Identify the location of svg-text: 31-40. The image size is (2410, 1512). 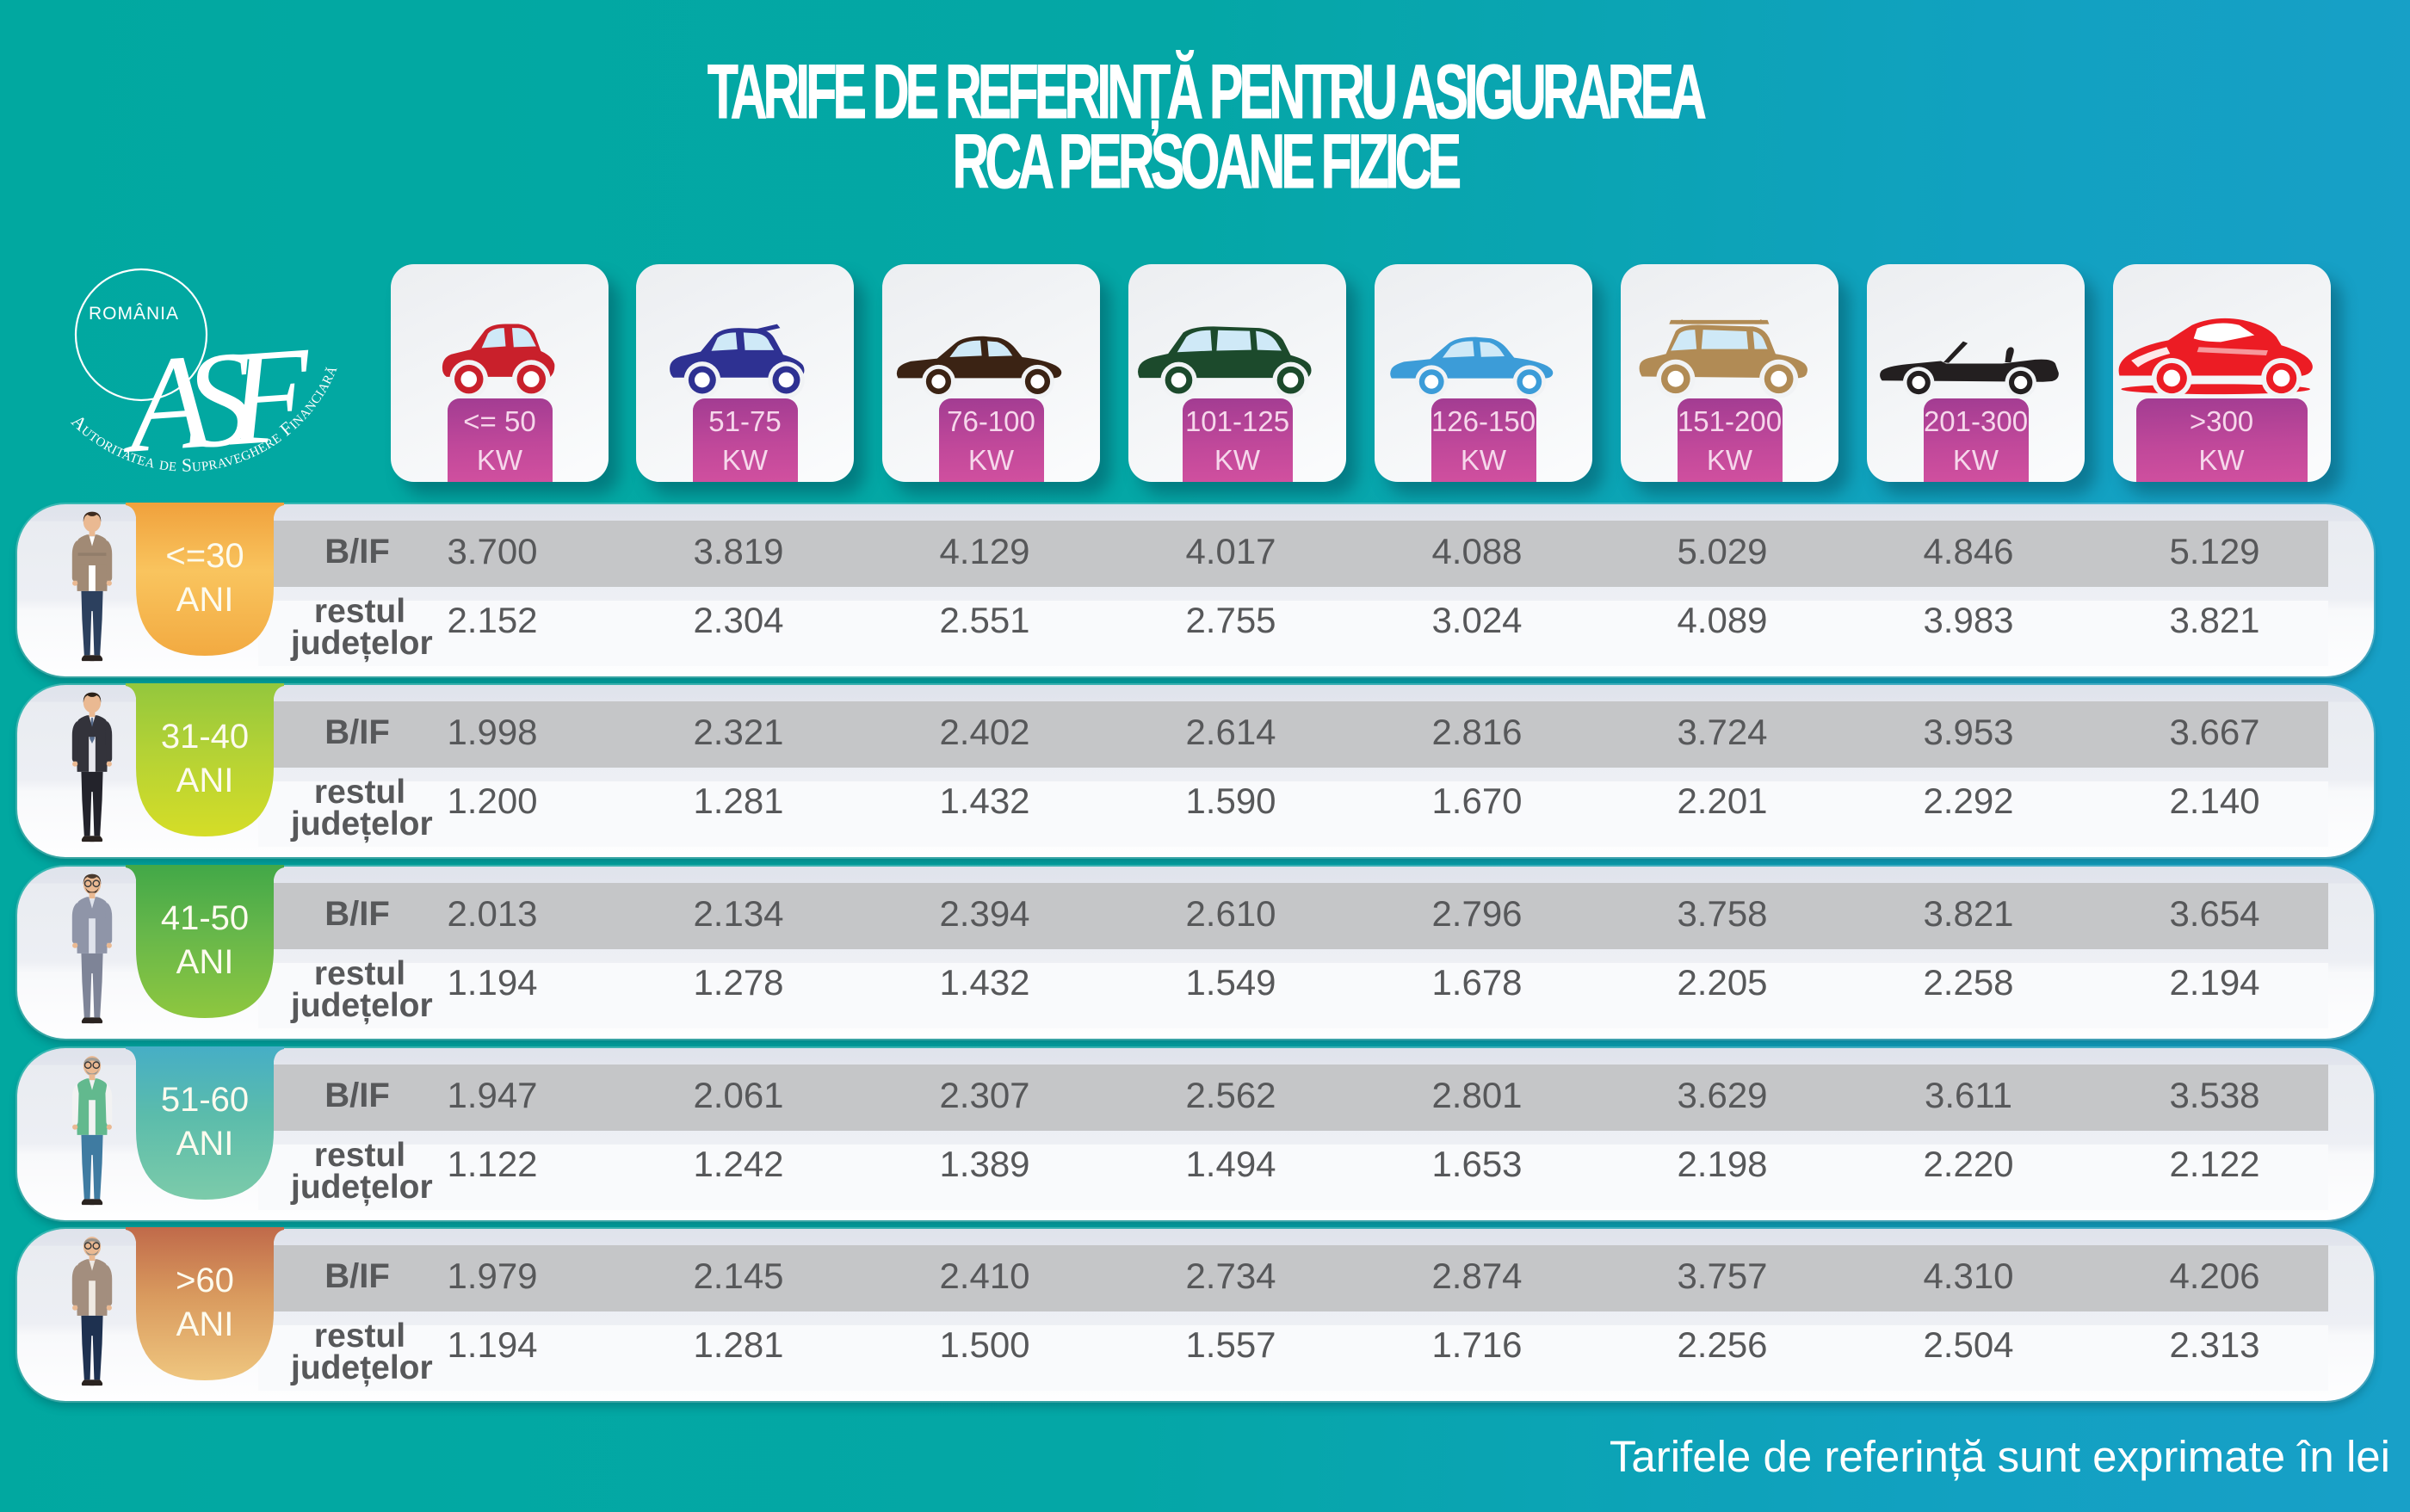
(205, 737).